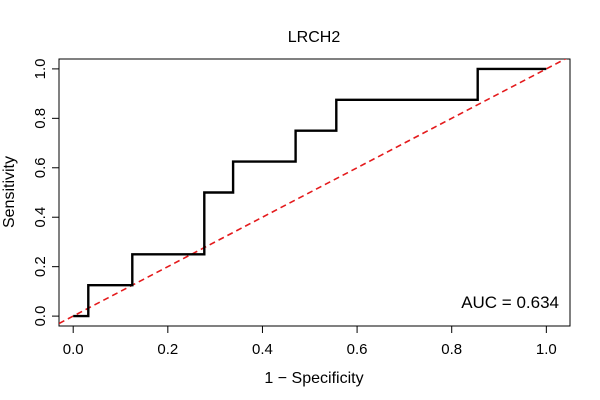 Image resolution: width=600 pixels, height=400 pixels. I want to click on y-tick-label: 0.4, so click(40, 217).